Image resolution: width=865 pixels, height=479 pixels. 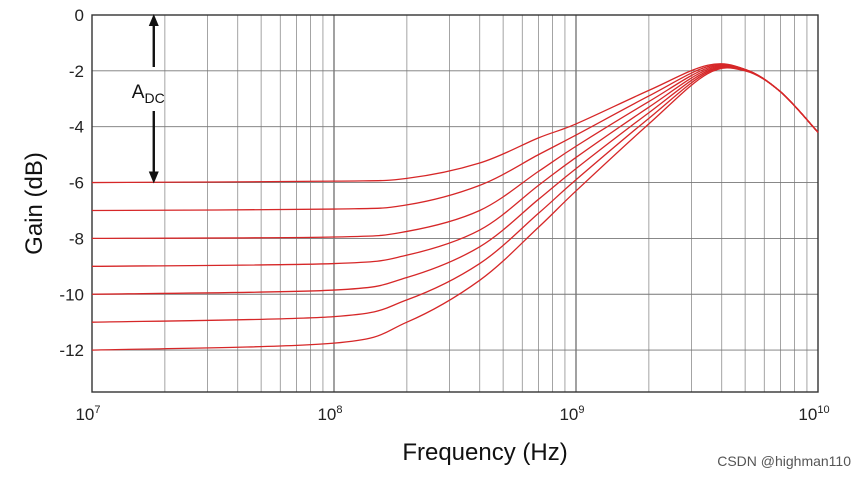 What do you see at coordinates (329, 414) in the screenshot?
I see `x-tick-label: 10⁸` at bounding box center [329, 414].